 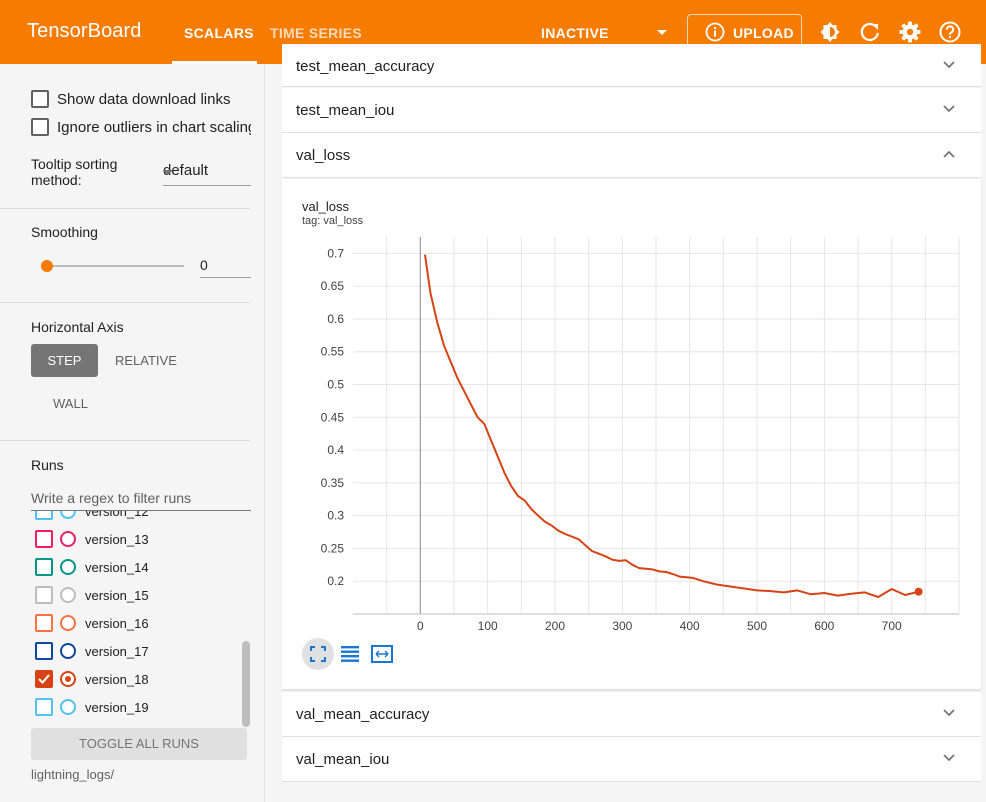 I want to click on run-item-version-16: version_16, so click(x=135, y=623).